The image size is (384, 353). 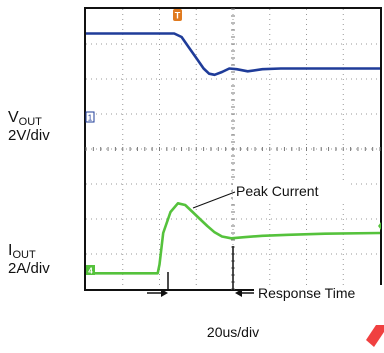 I want to click on trigger-marker-icon: T, so click(x=177, y=15).